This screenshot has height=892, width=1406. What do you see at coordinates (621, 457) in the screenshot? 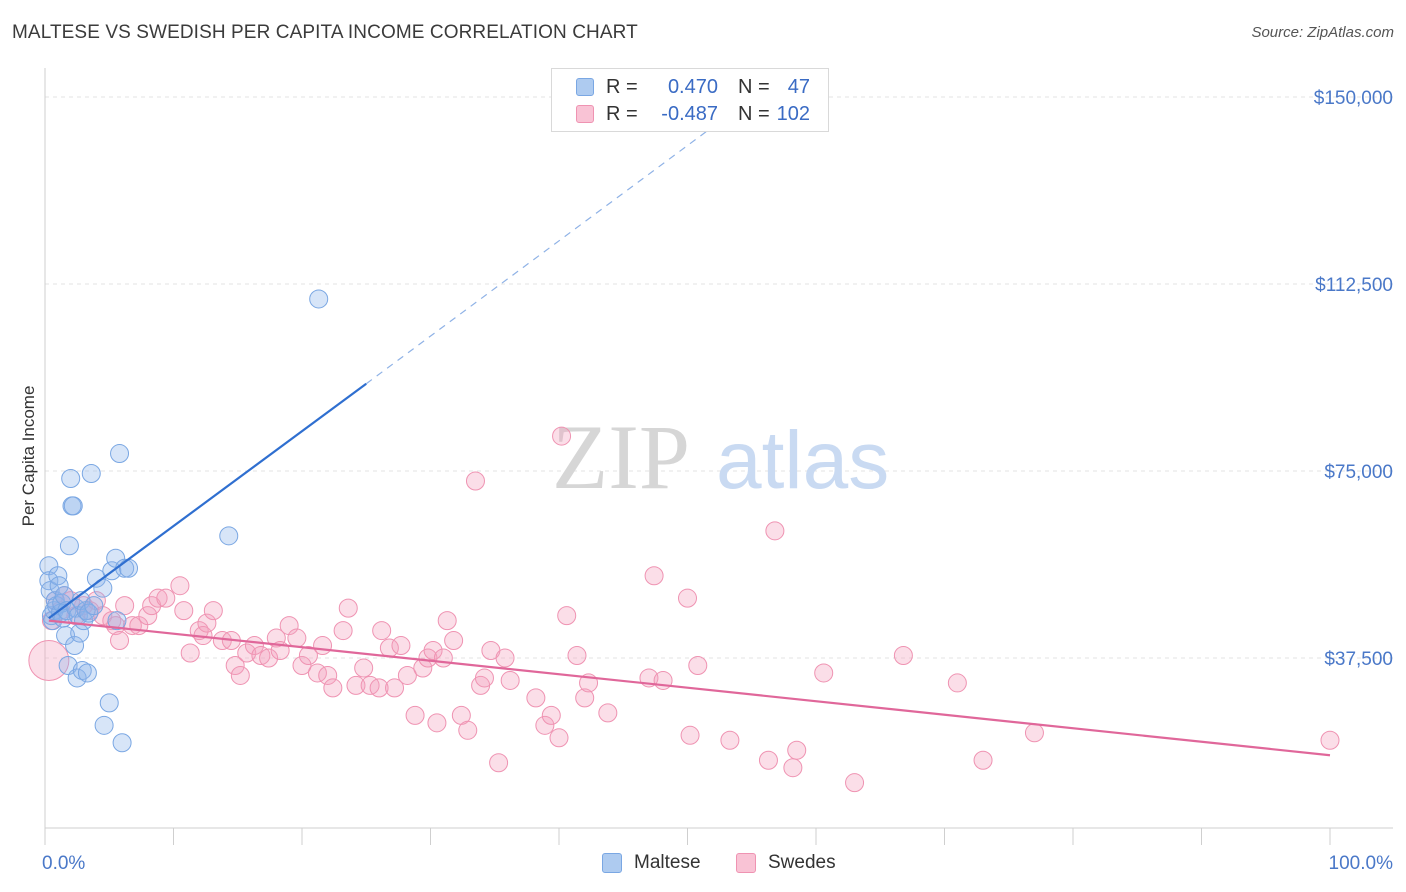
I see `watermark-zip: ZIP` at bounding box center [621, 457].